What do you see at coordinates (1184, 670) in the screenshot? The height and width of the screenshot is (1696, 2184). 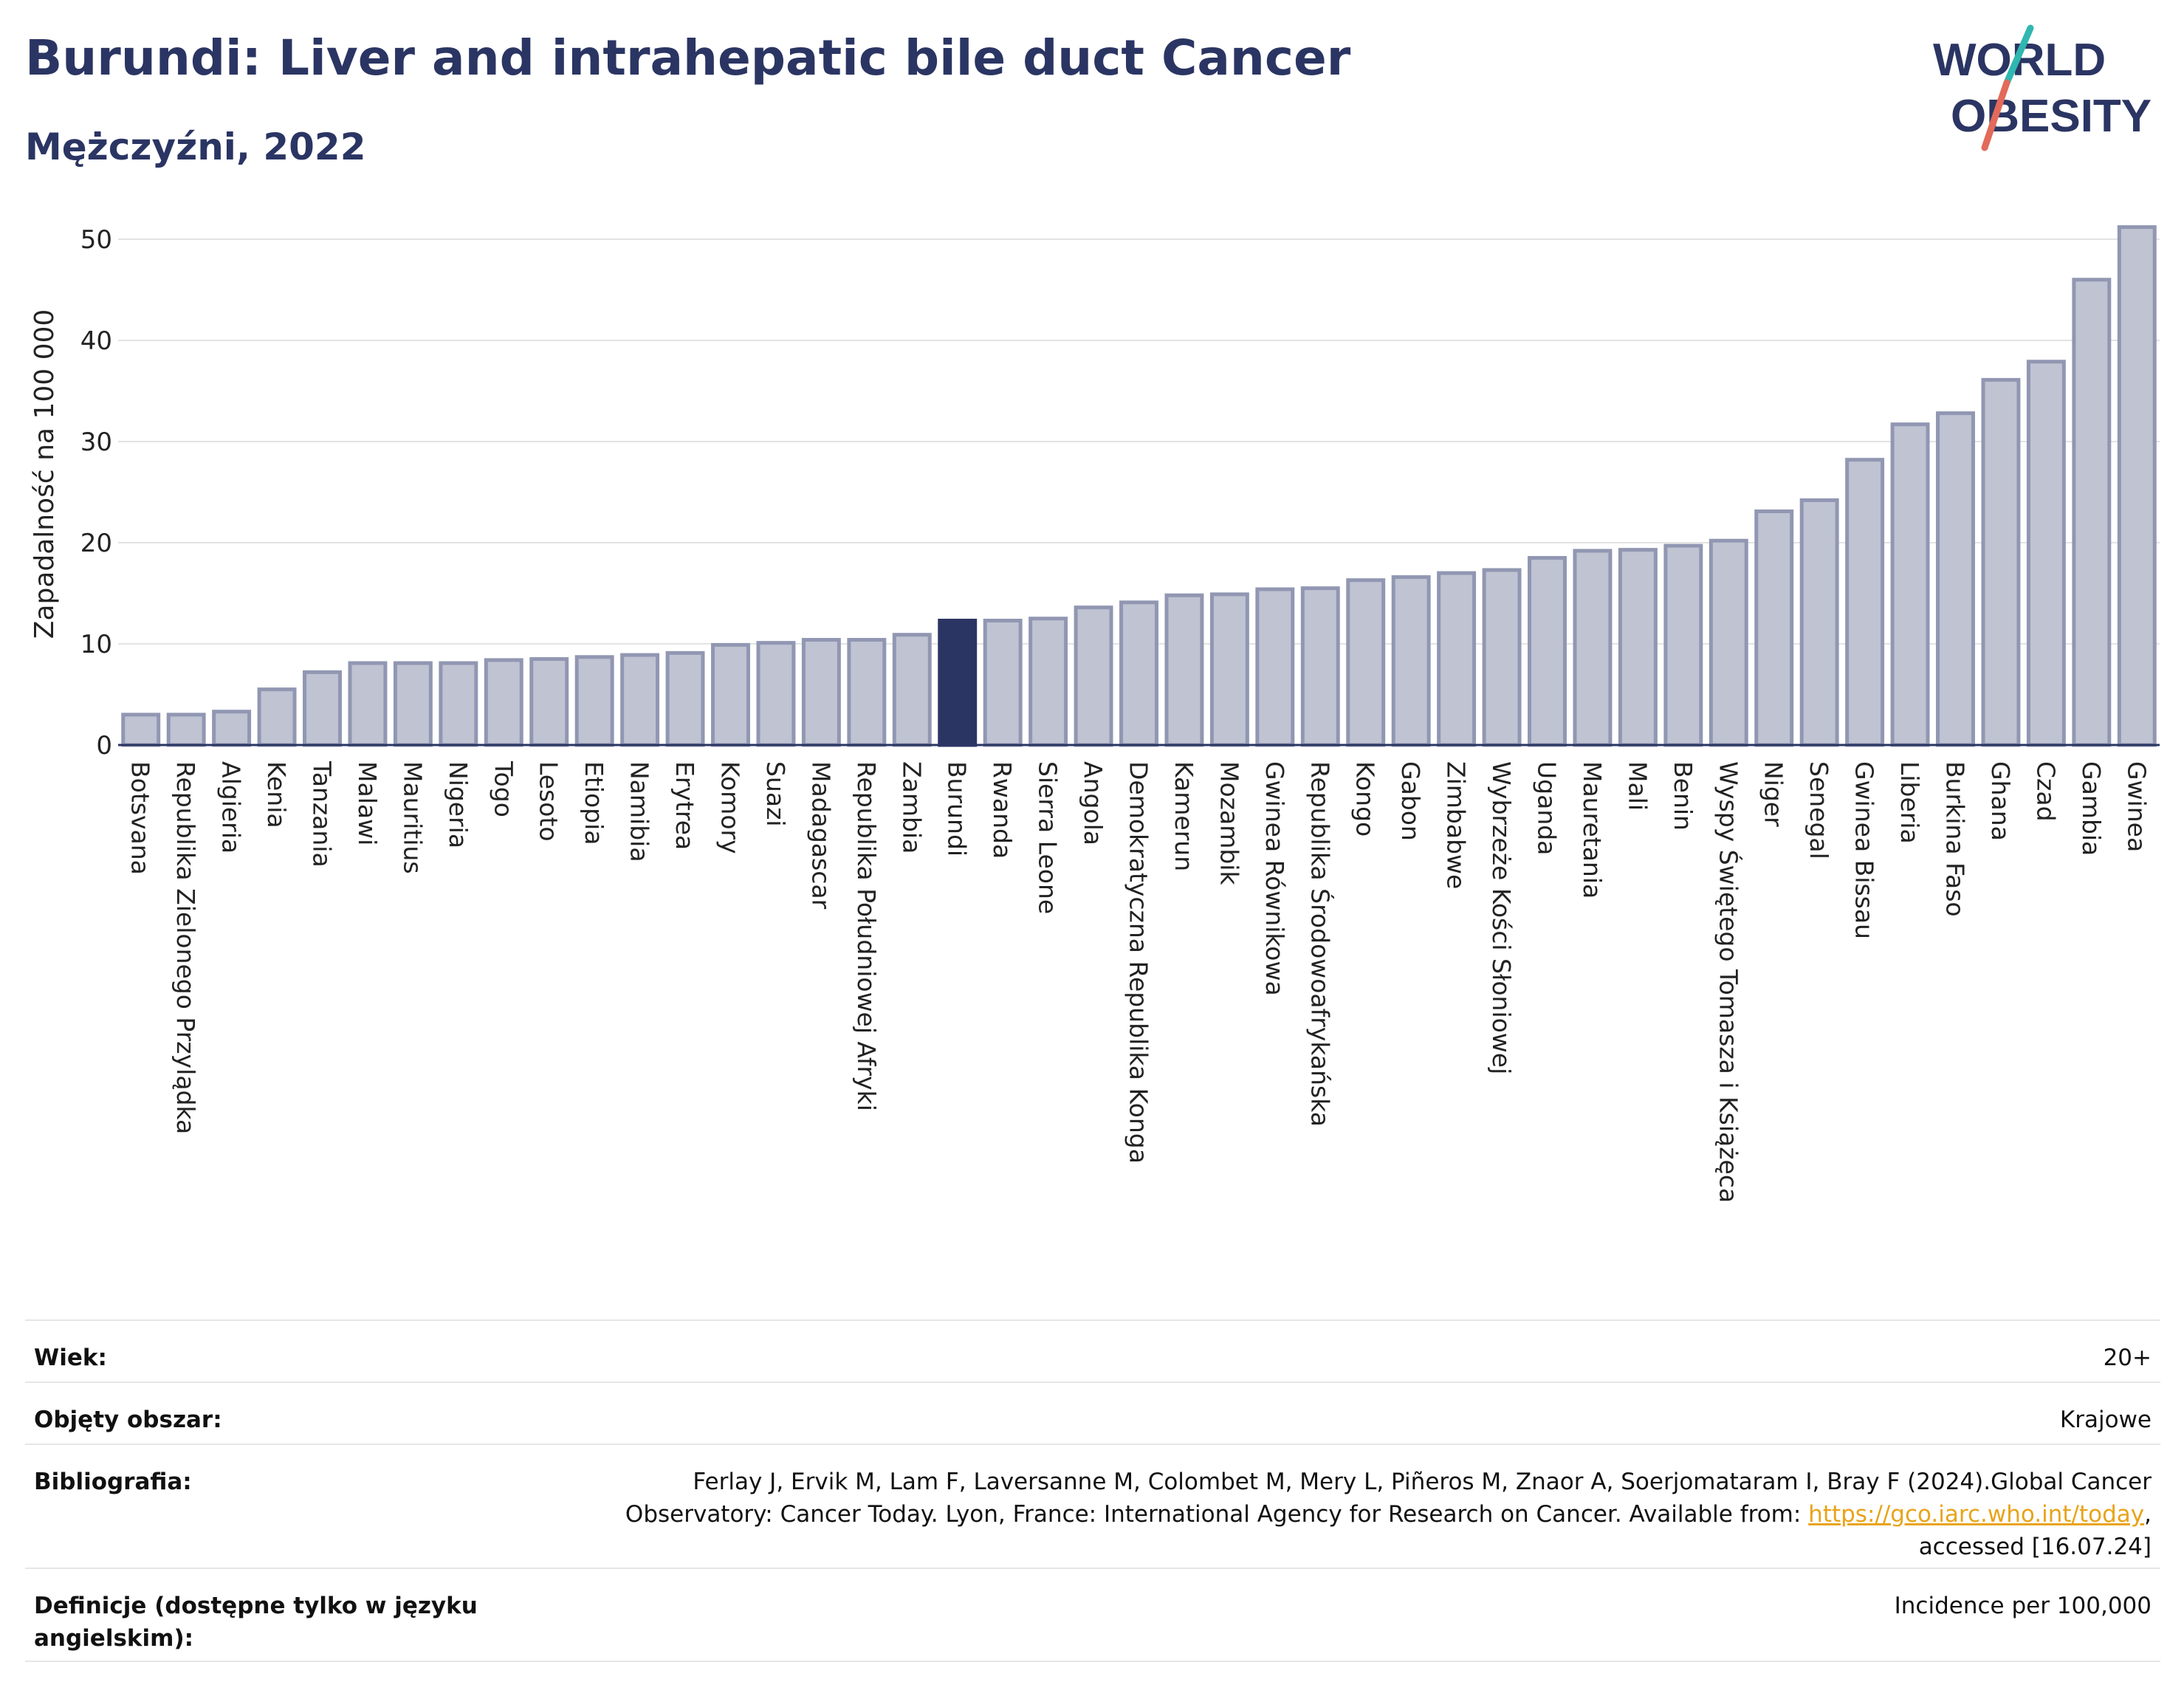 I see `bar-kamerun` at bounding box center [1184, 670].